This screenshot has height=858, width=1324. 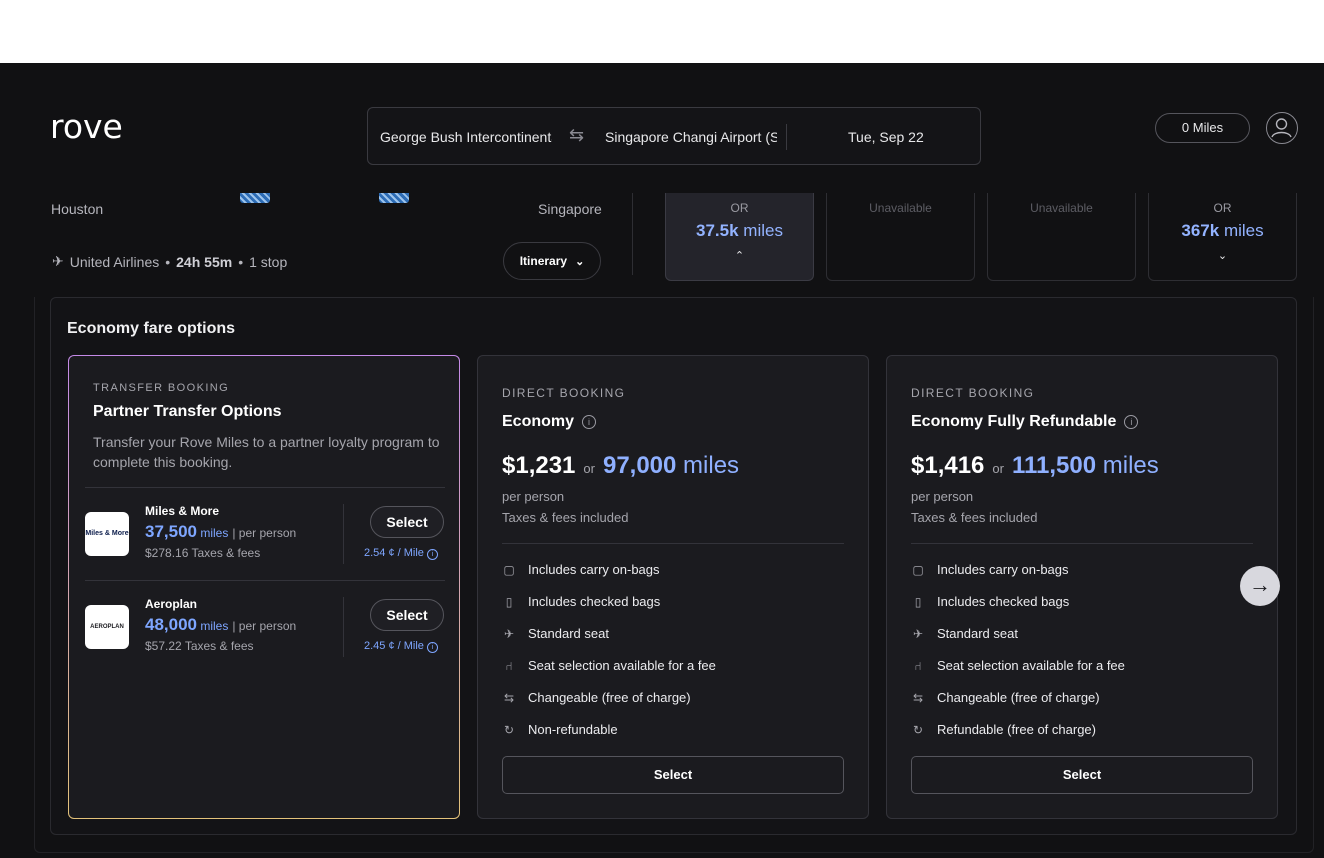 I want to click on partner-miles: 48,000 miles | per person, so click(x=221, y=624).